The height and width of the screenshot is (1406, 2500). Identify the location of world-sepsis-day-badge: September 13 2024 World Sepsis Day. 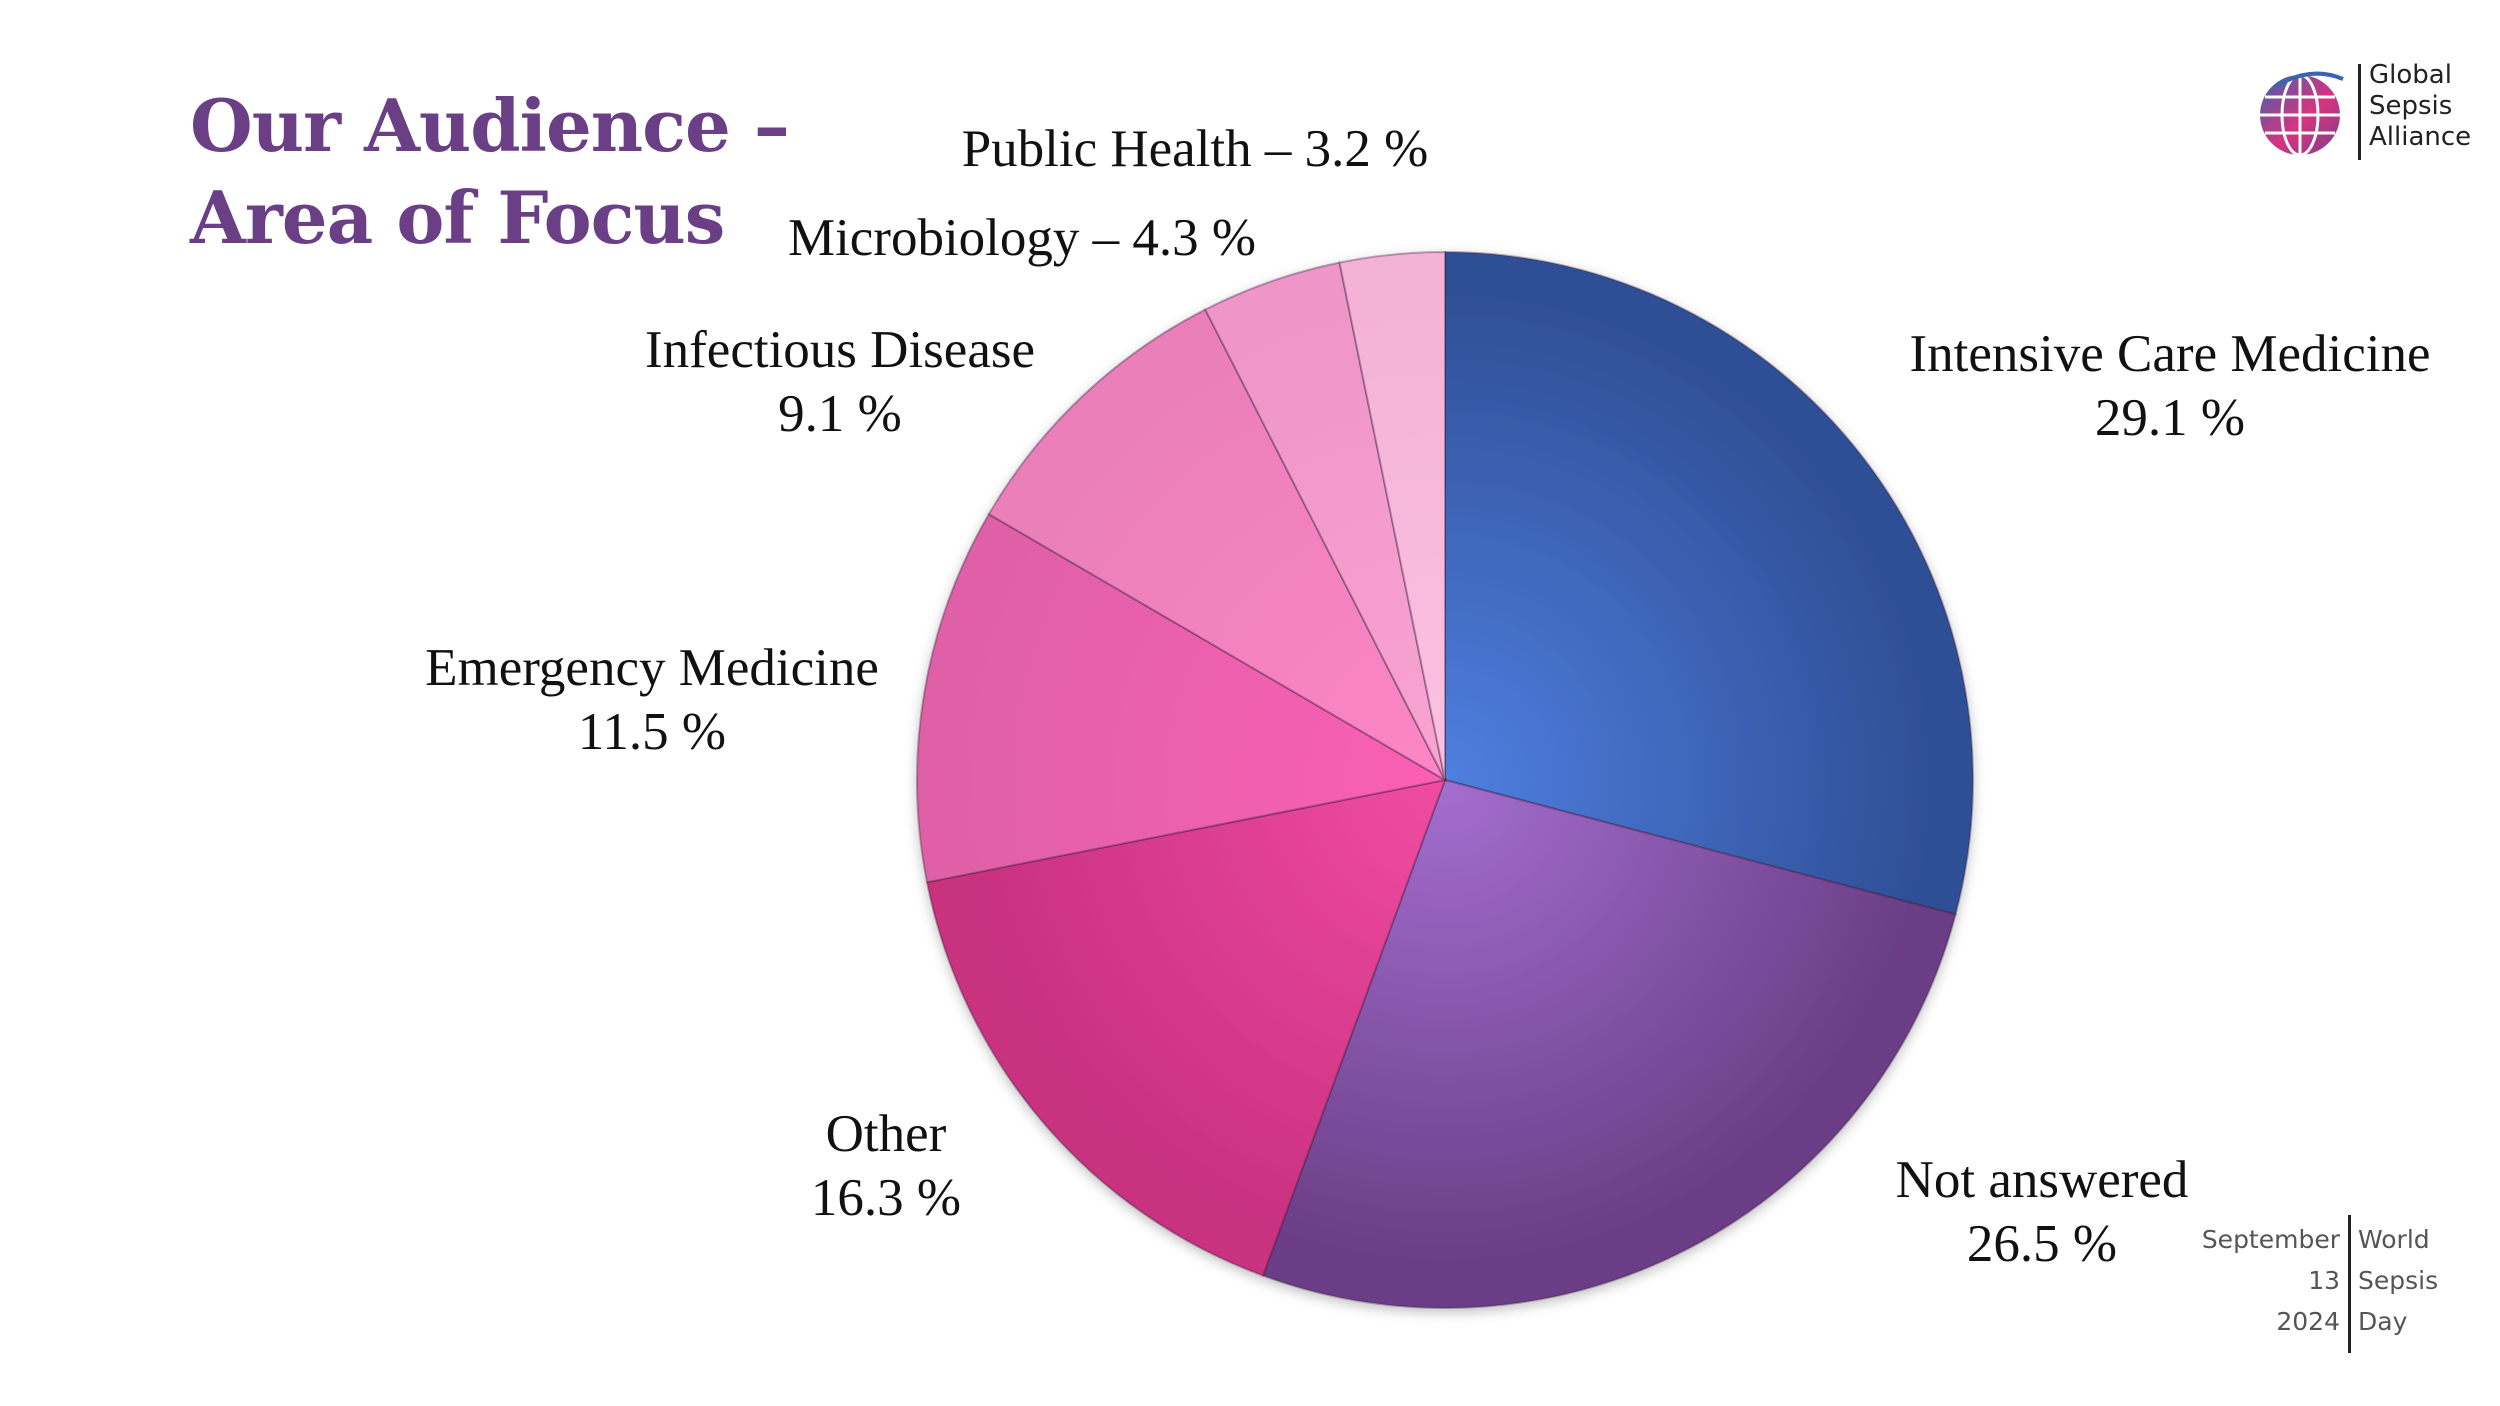
(2338, 1285).